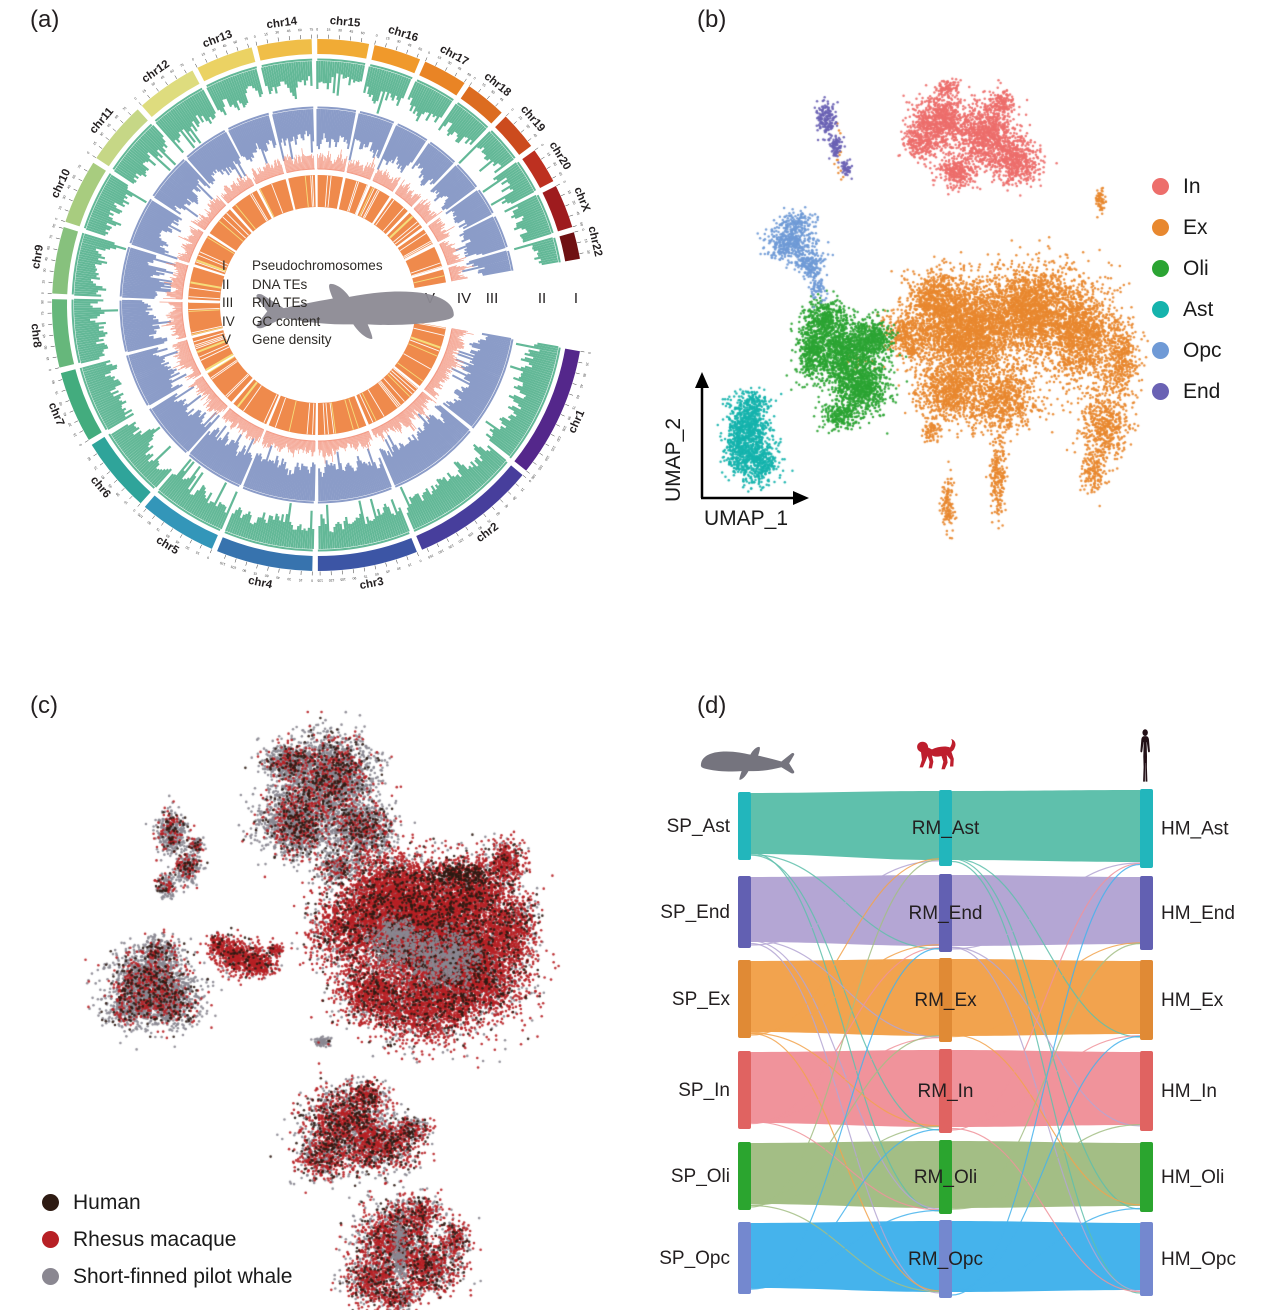 The image size is (1268, 1310). Describe the element at coordinates (553, 448) in the screenshot. I see `svg-text: 135` at that location.